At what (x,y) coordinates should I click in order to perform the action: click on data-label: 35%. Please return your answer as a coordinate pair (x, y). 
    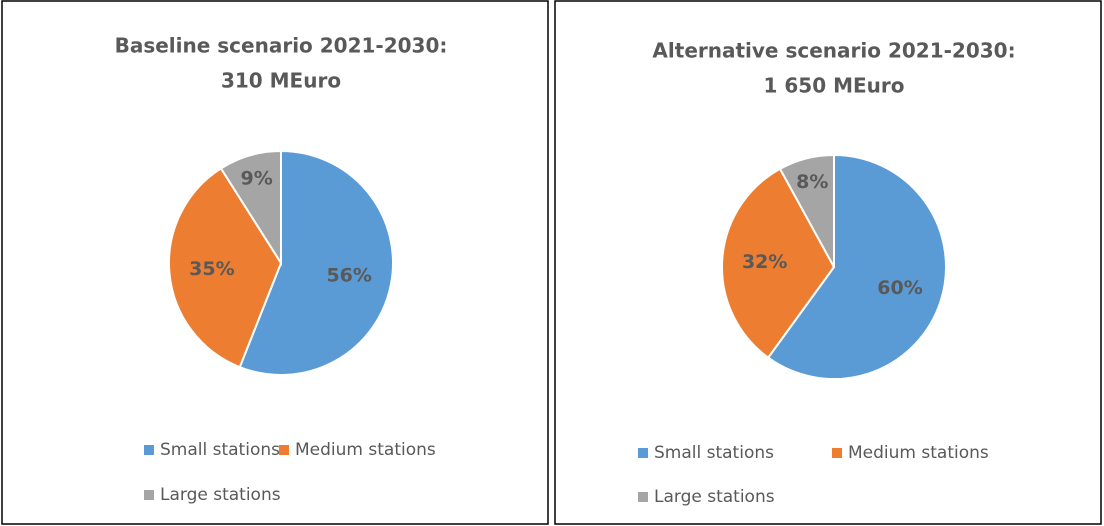
    Looking at the image, I should click on (211, 269).